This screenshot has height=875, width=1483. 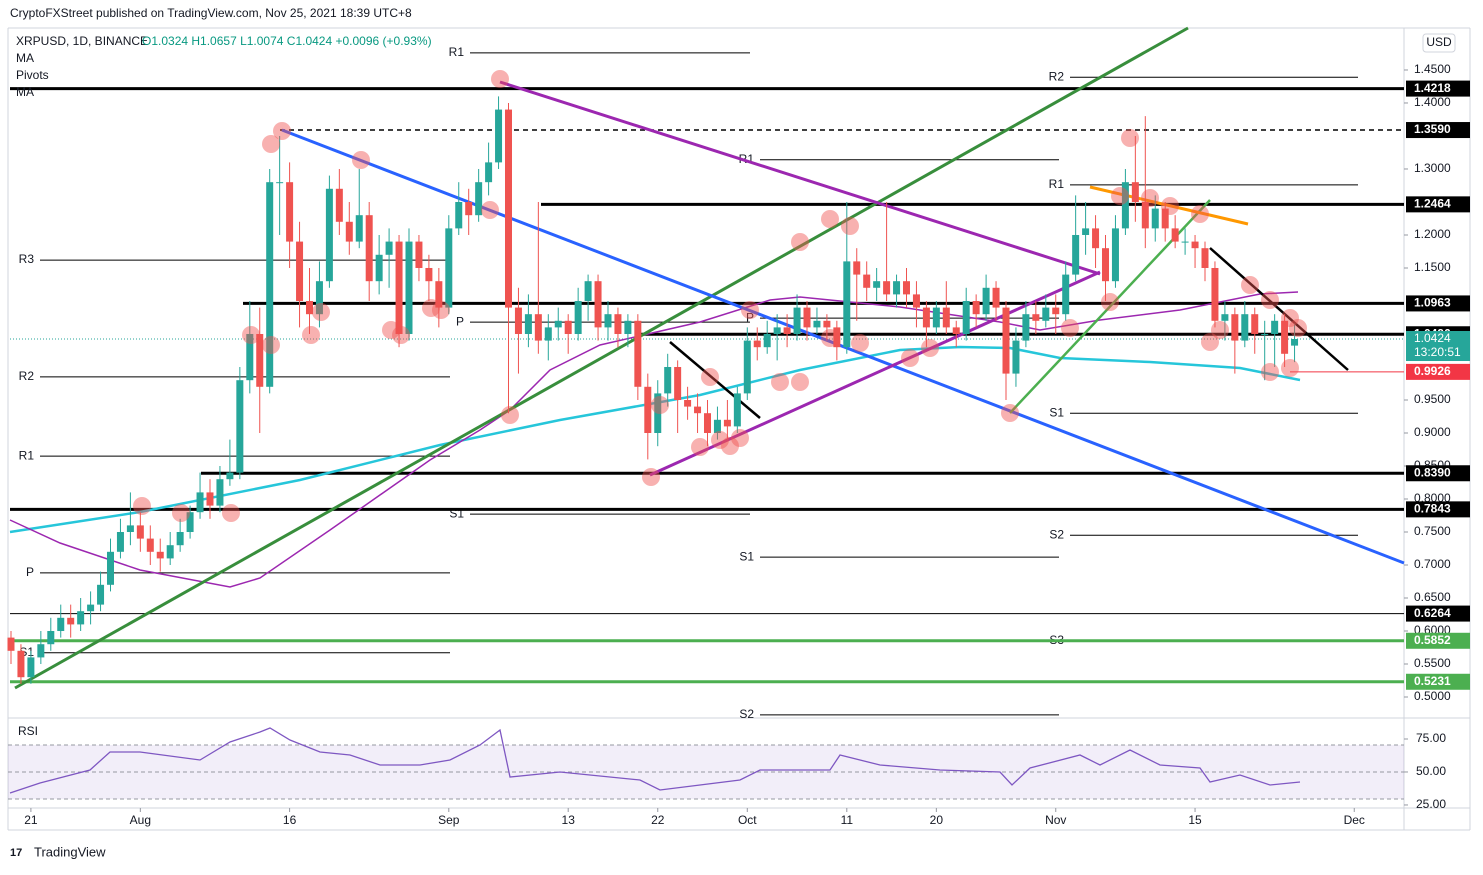 I want to click on y-tick-label: 0.6500, so click(x=1432, y=597).